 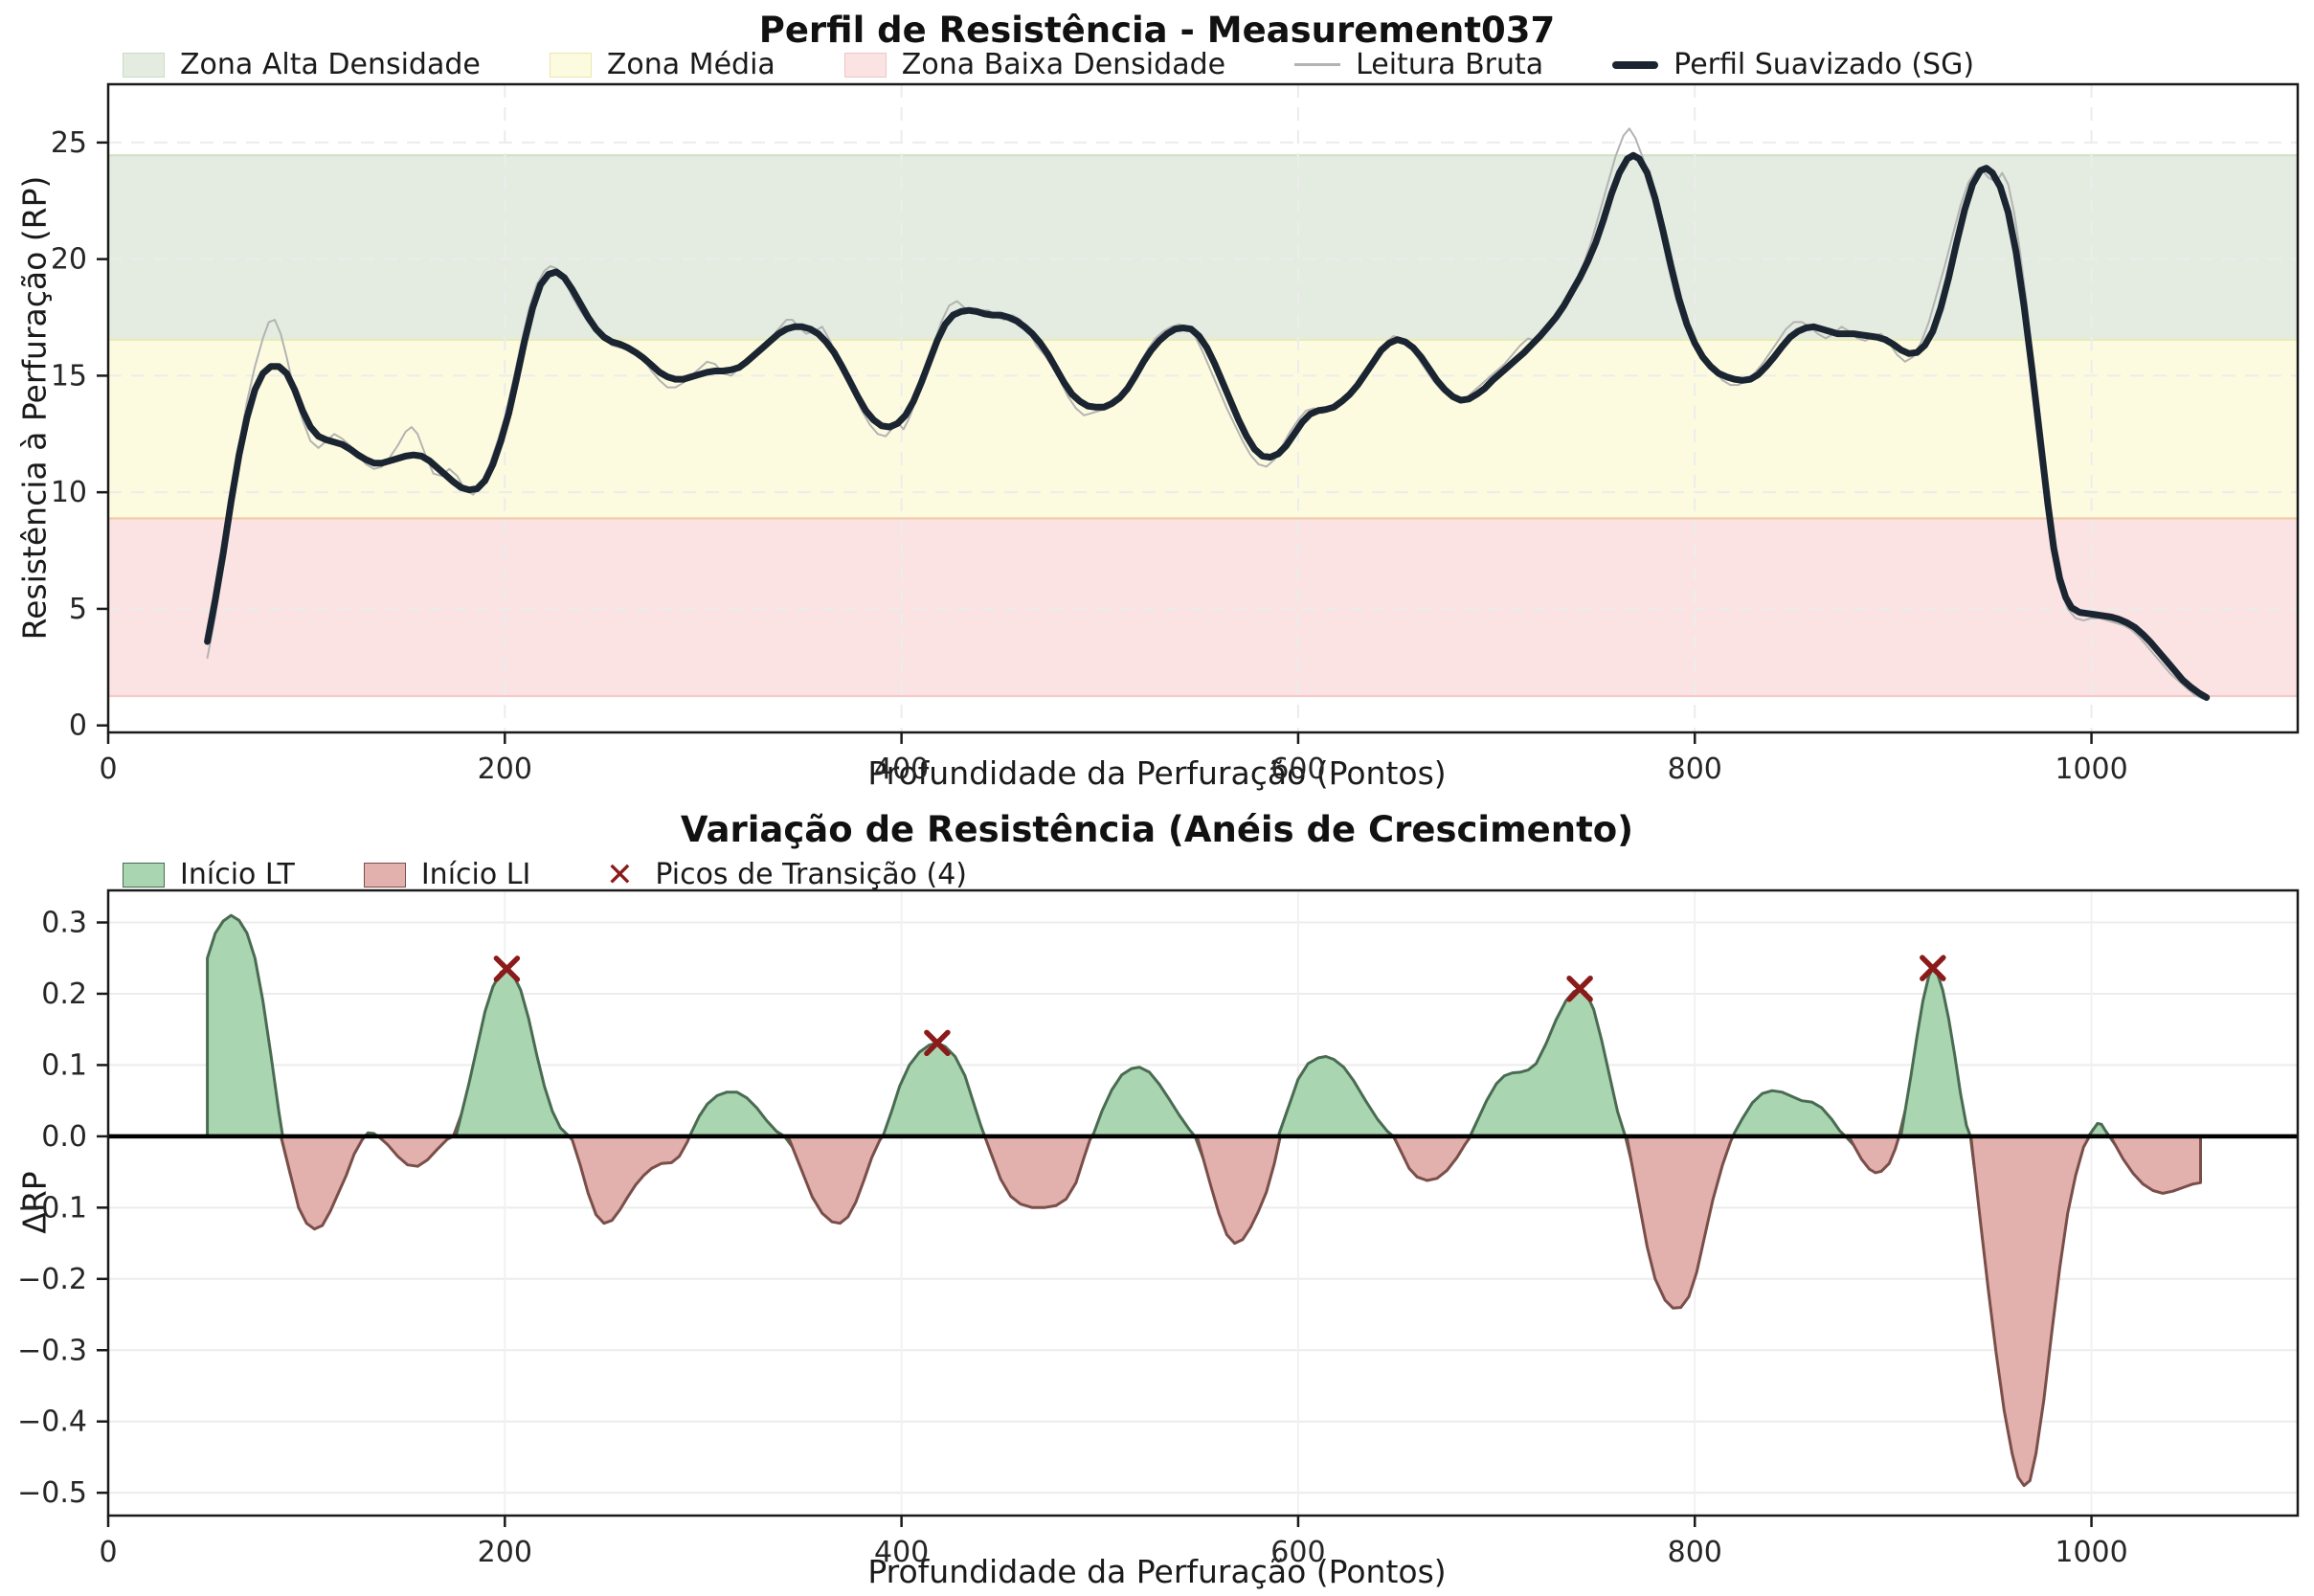 I want to click on legend-item-inicio-lt: Início LT, so click(x=209, y=874).